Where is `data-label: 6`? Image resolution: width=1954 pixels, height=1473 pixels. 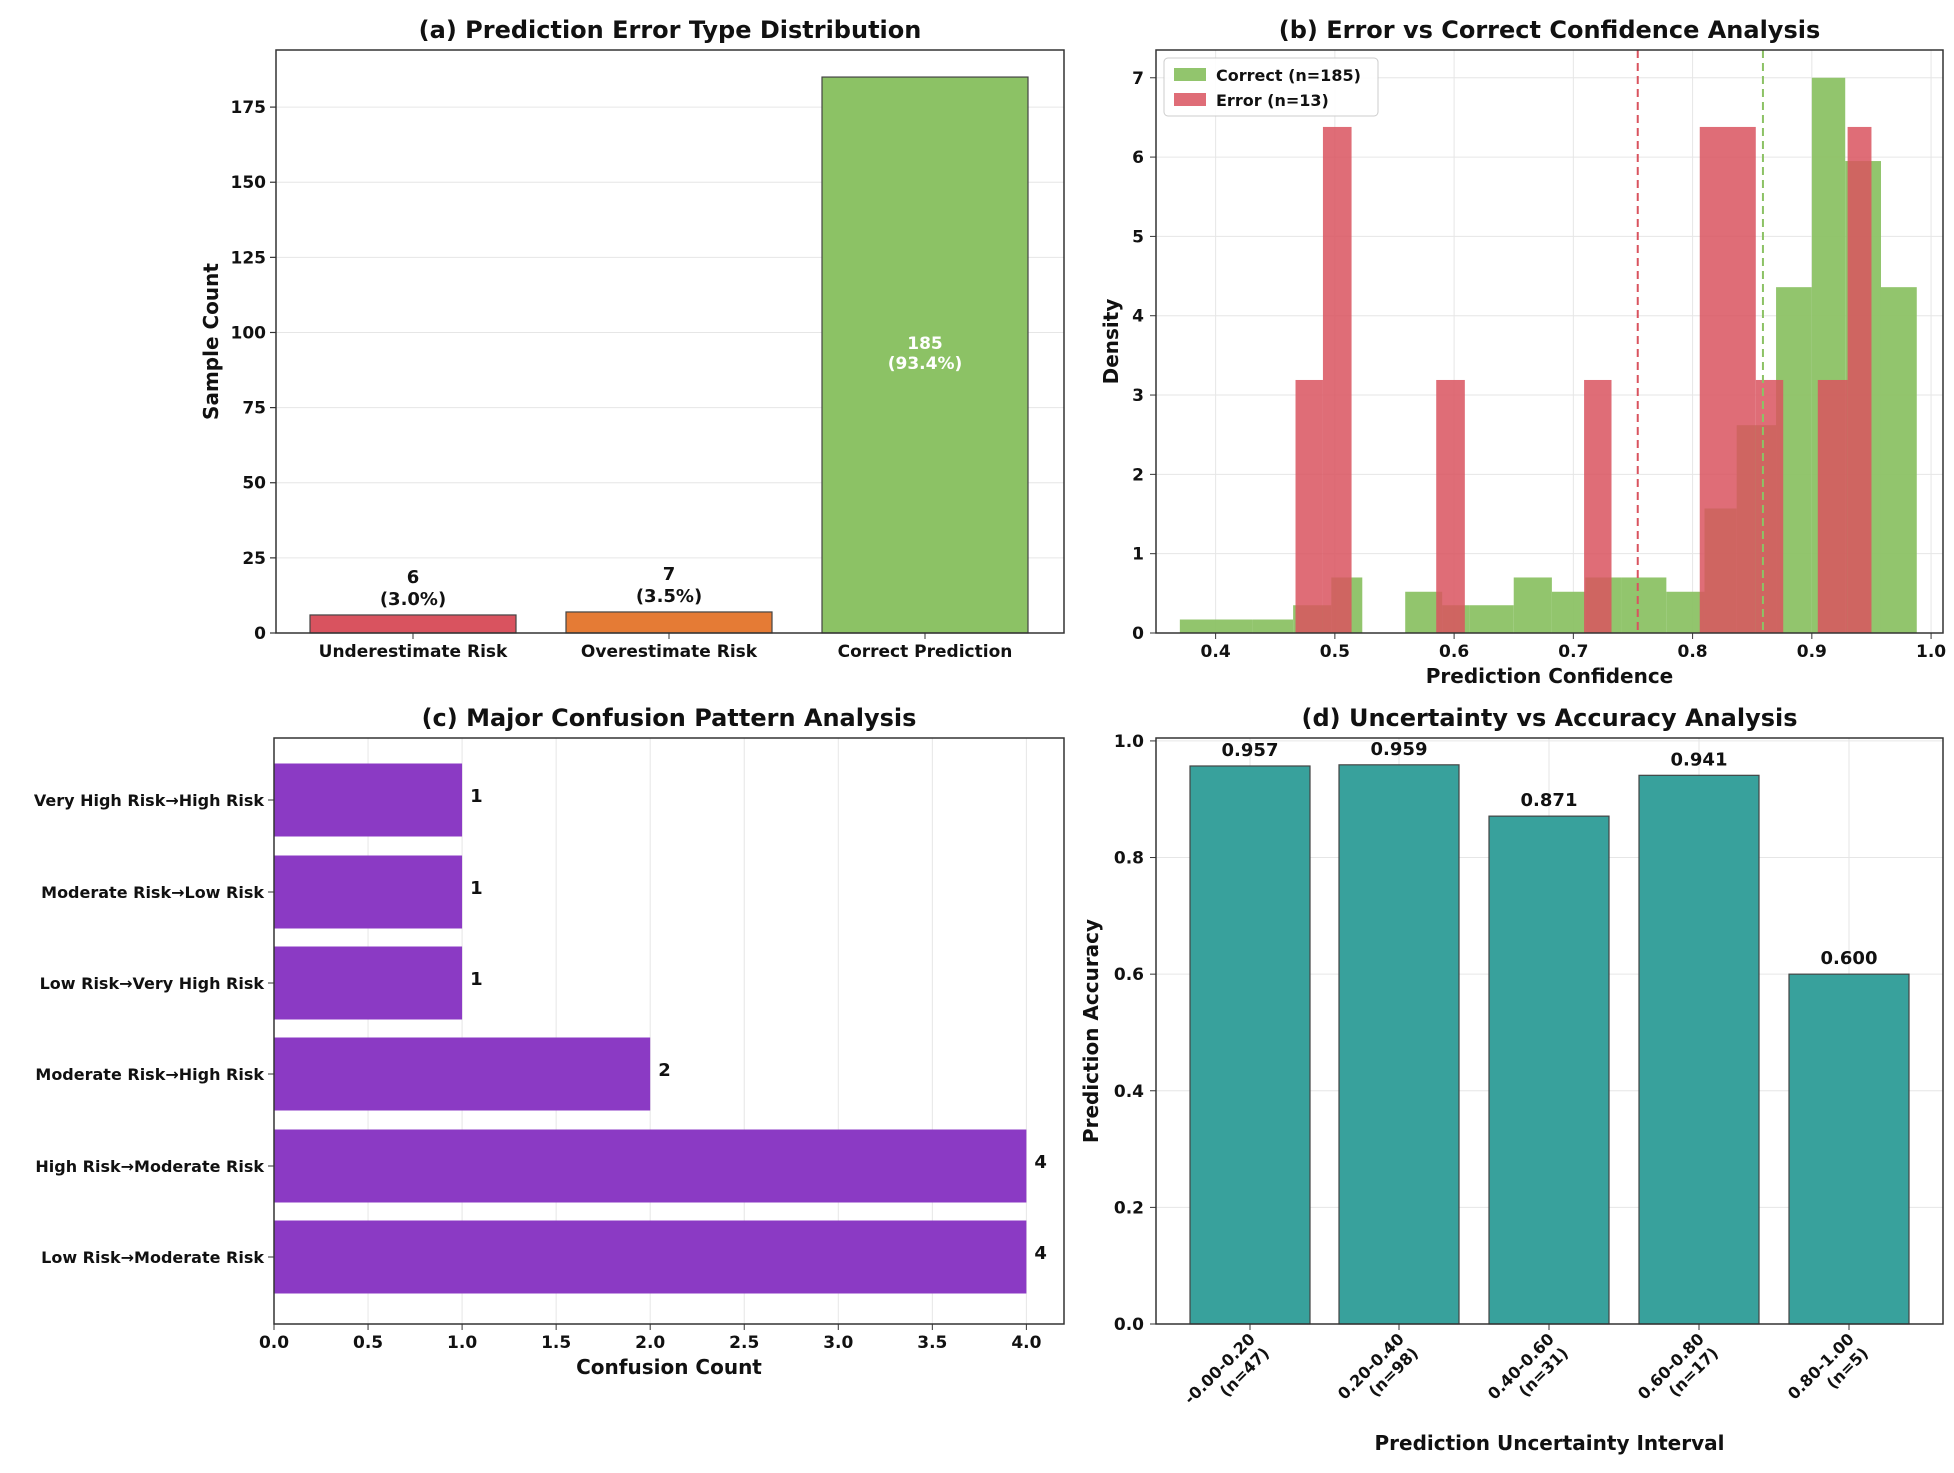
data-label: 6 is located at coordinates (413, 577).